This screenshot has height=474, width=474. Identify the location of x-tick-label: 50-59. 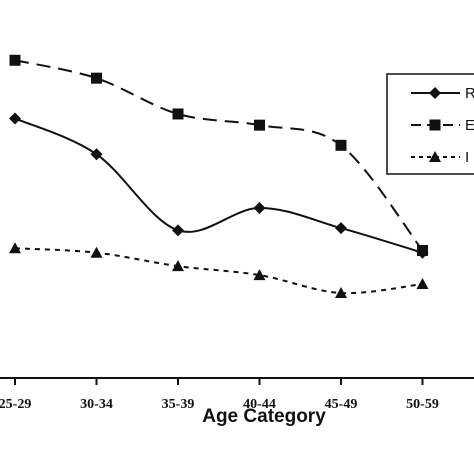
(422, 404).